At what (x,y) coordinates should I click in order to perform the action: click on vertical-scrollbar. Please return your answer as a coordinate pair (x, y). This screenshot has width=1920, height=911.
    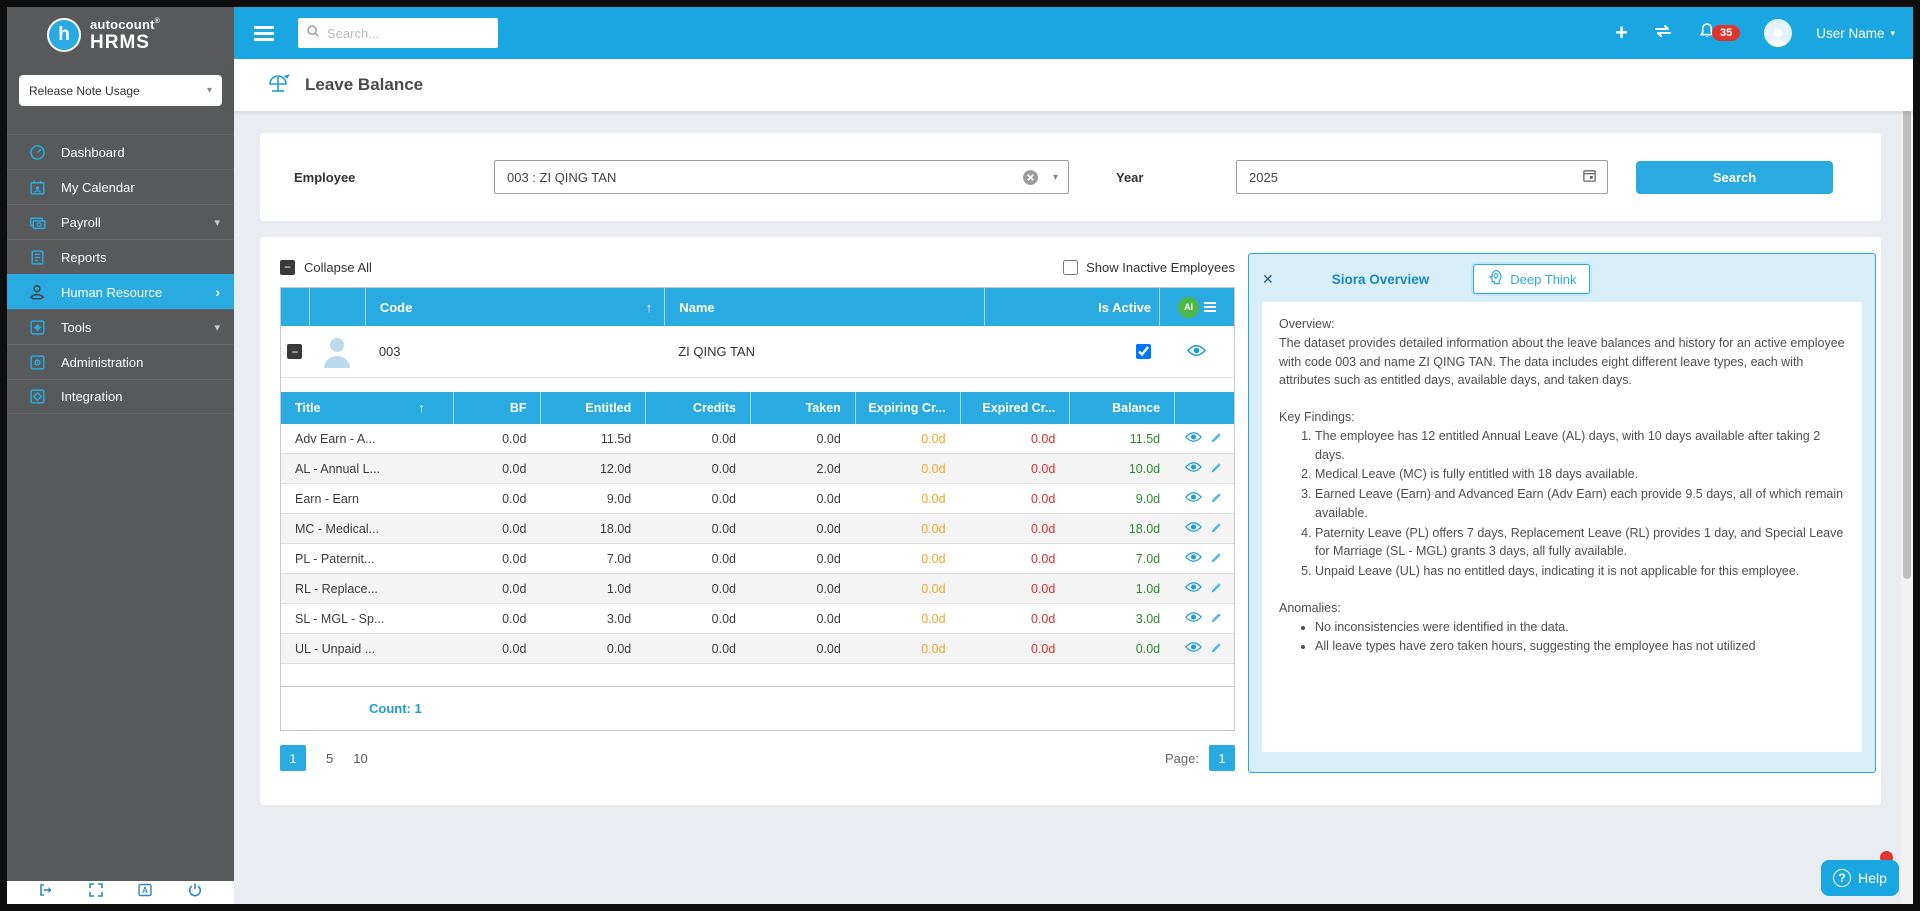
    Looking at the image, I should click on (1907, 481).